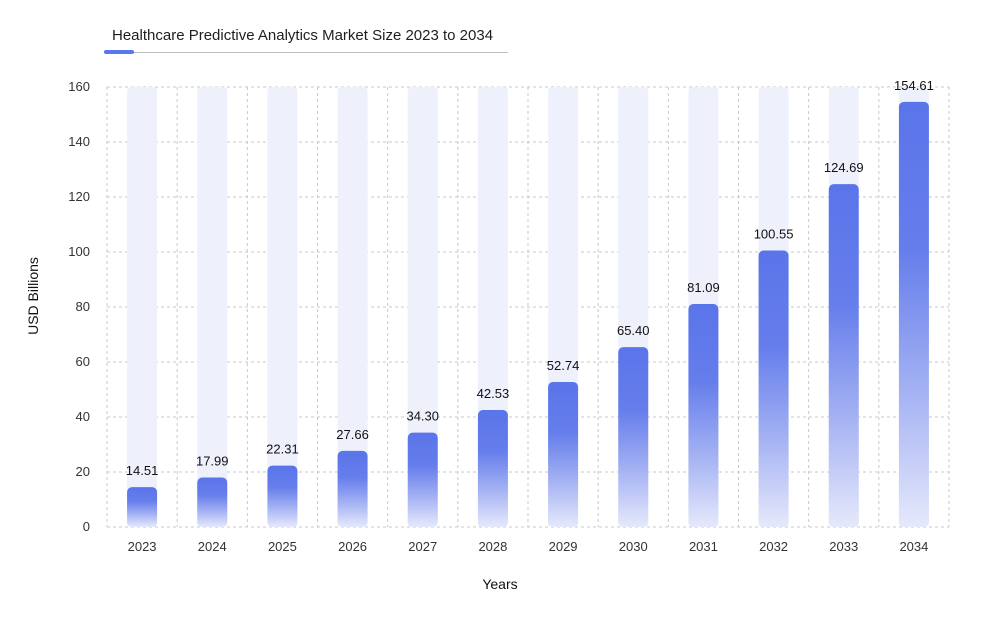  Describe the element at coordinates (563, 546) in the screenshot. I see `x-tick-label: 2029` at that location.